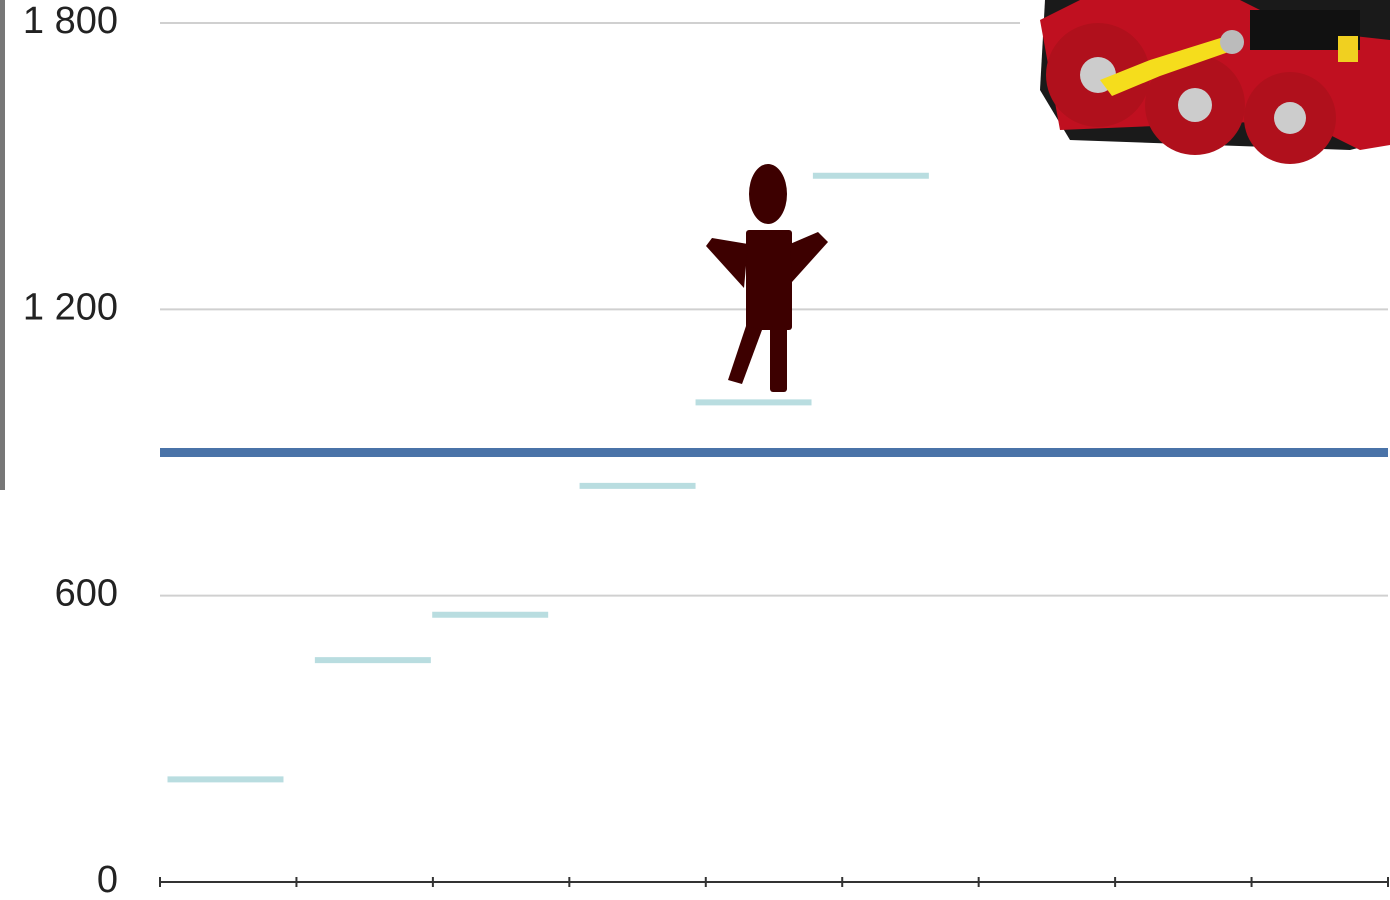 This screenshot has height=900, width=1390. What do you see at coordinates (70, 307) in the screenshot?
I see `y-tick-label: 1 200` at bounding box center [70, 307].